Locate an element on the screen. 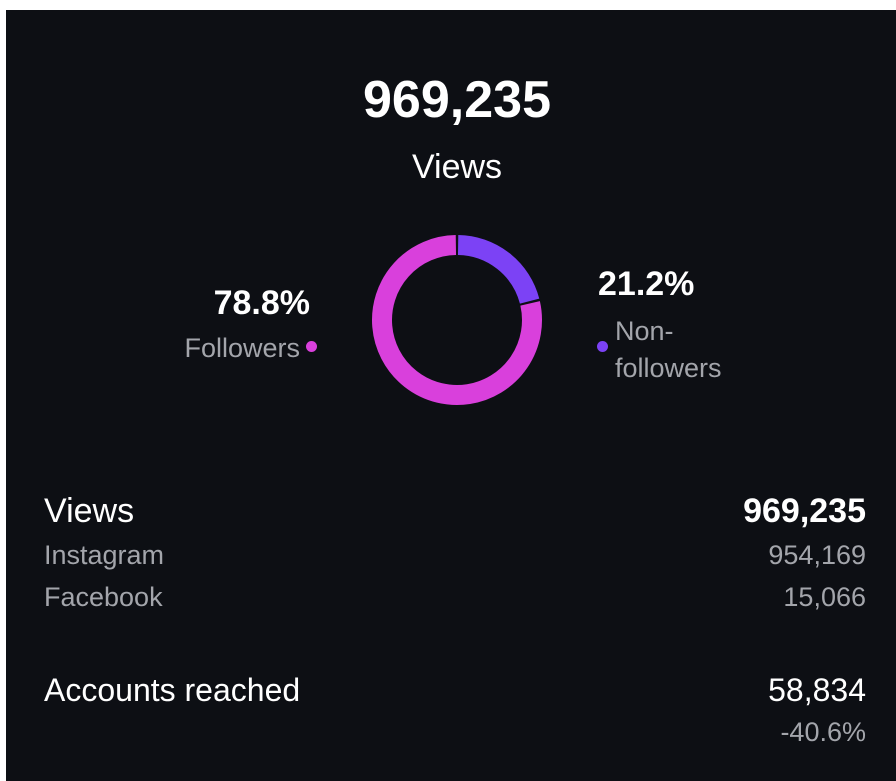 The width and height of the screenshot is (896, 781). followers-dot is located at coordinates (311, 346).